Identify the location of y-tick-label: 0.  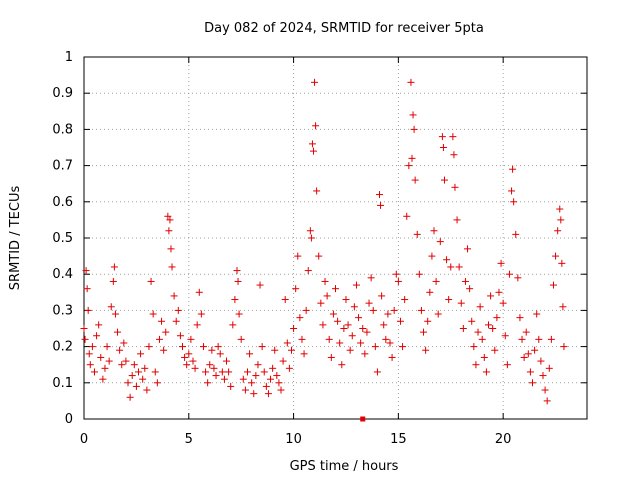
(69, 419).